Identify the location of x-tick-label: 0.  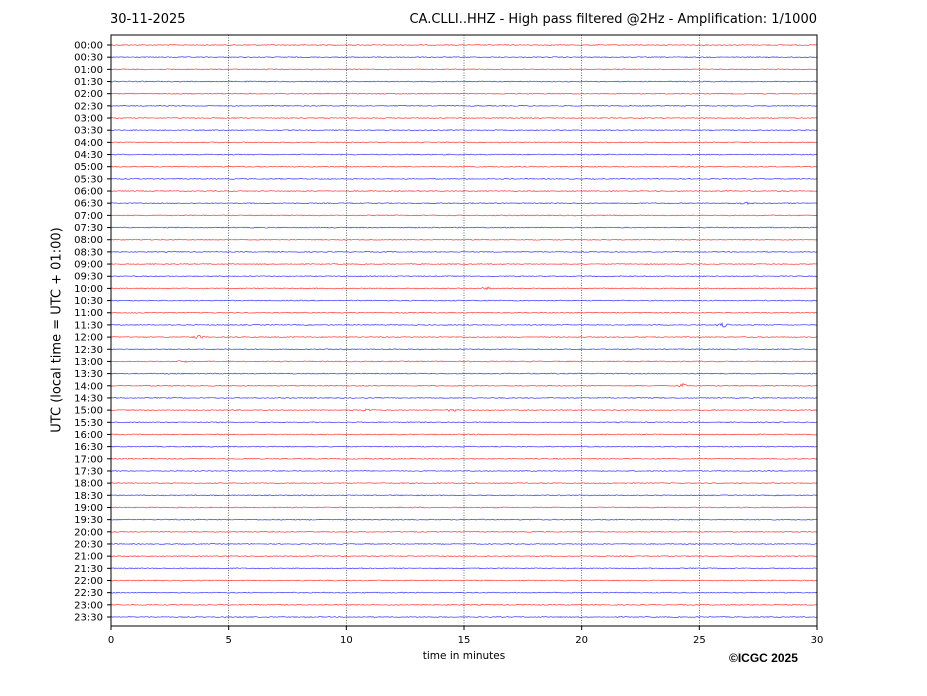
(111, 640).